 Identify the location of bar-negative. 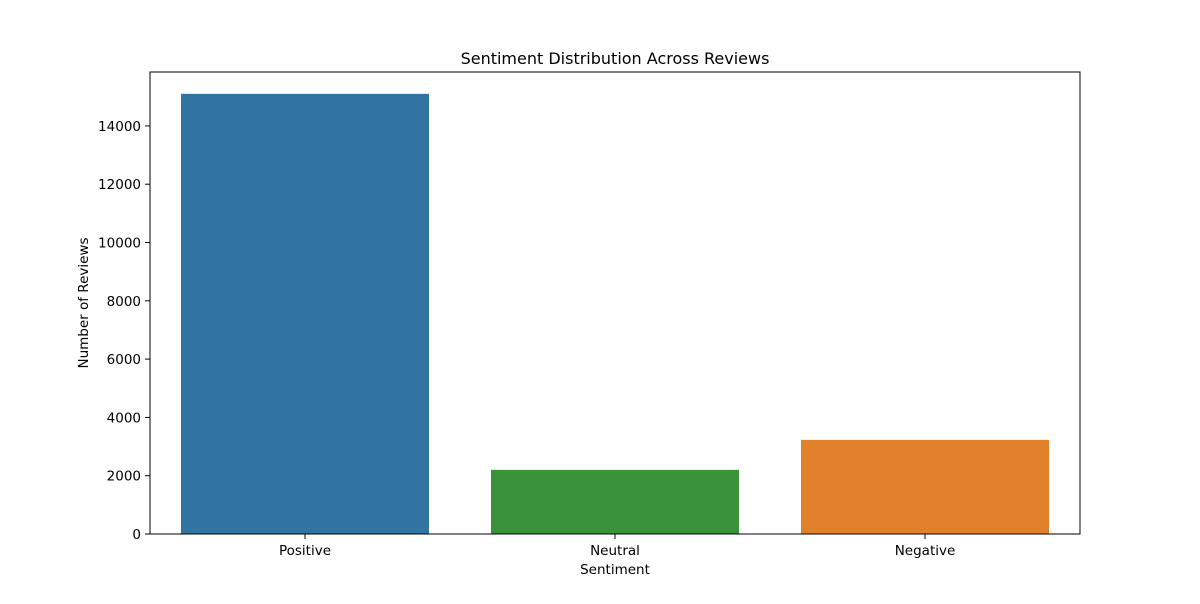
(925, 486).